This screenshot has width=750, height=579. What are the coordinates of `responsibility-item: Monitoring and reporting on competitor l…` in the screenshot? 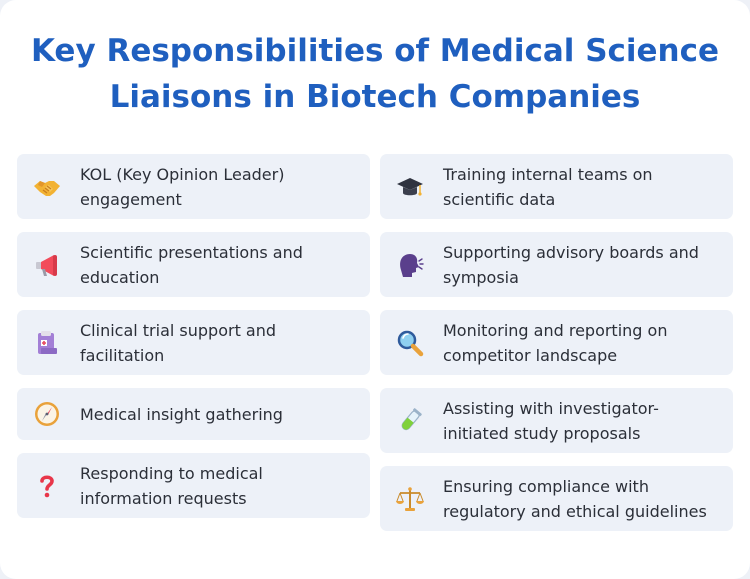 It's located at (556, 342).